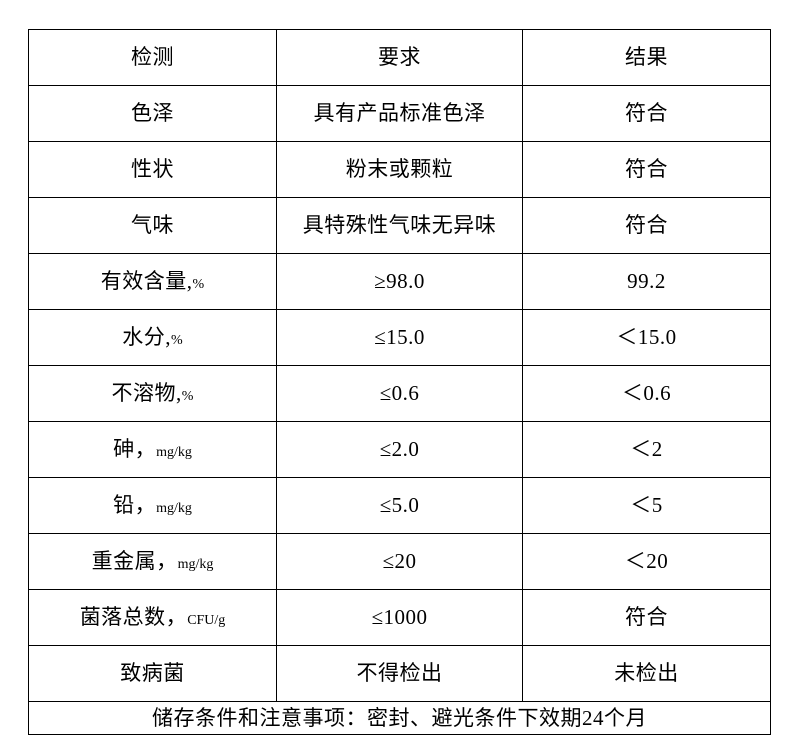 This screenshot has width=800, height=750. I want to click on item-label: 菌落总数，, so click(133, 617).